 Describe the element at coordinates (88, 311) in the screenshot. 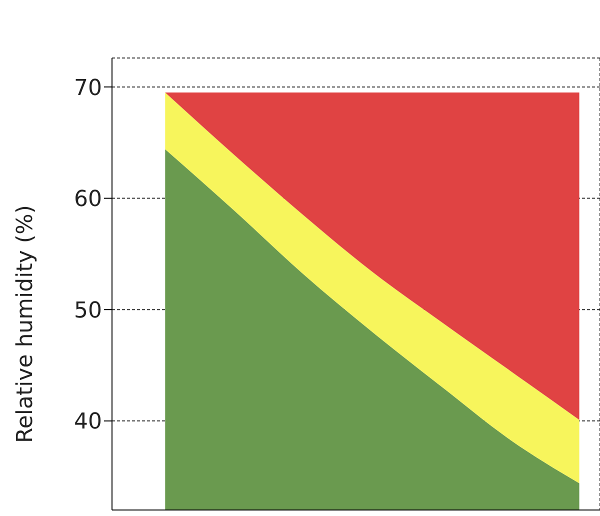

I see `y-tick-label: 50` at that location.